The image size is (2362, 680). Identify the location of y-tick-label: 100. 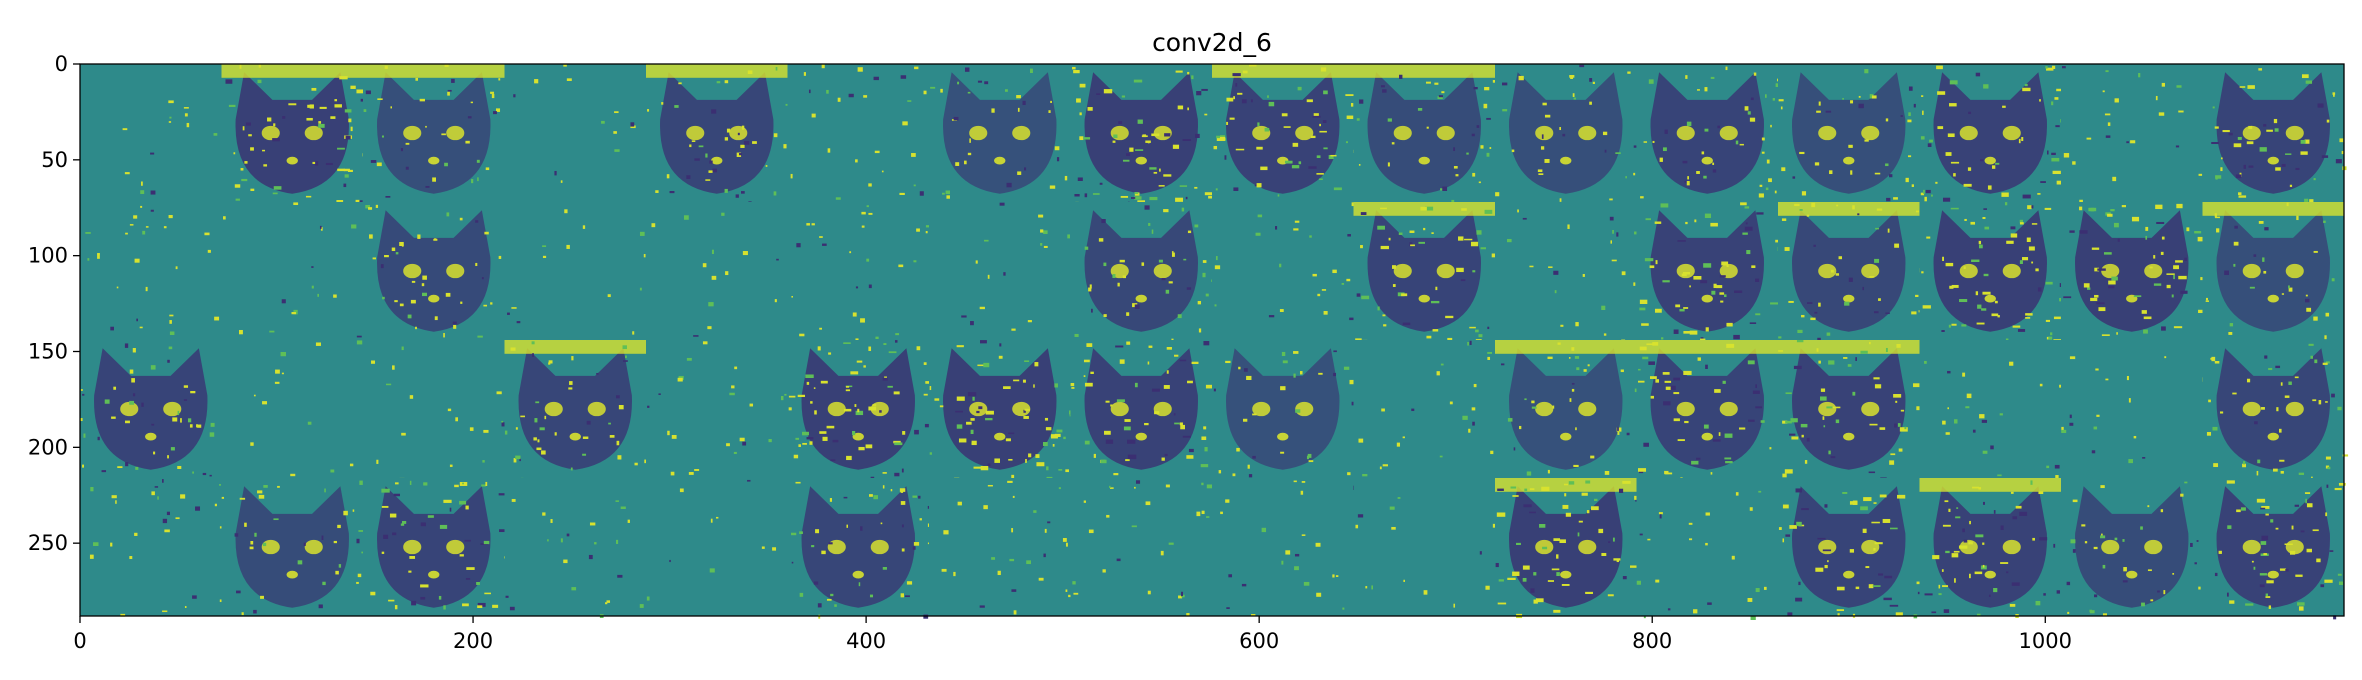
(48, 256).